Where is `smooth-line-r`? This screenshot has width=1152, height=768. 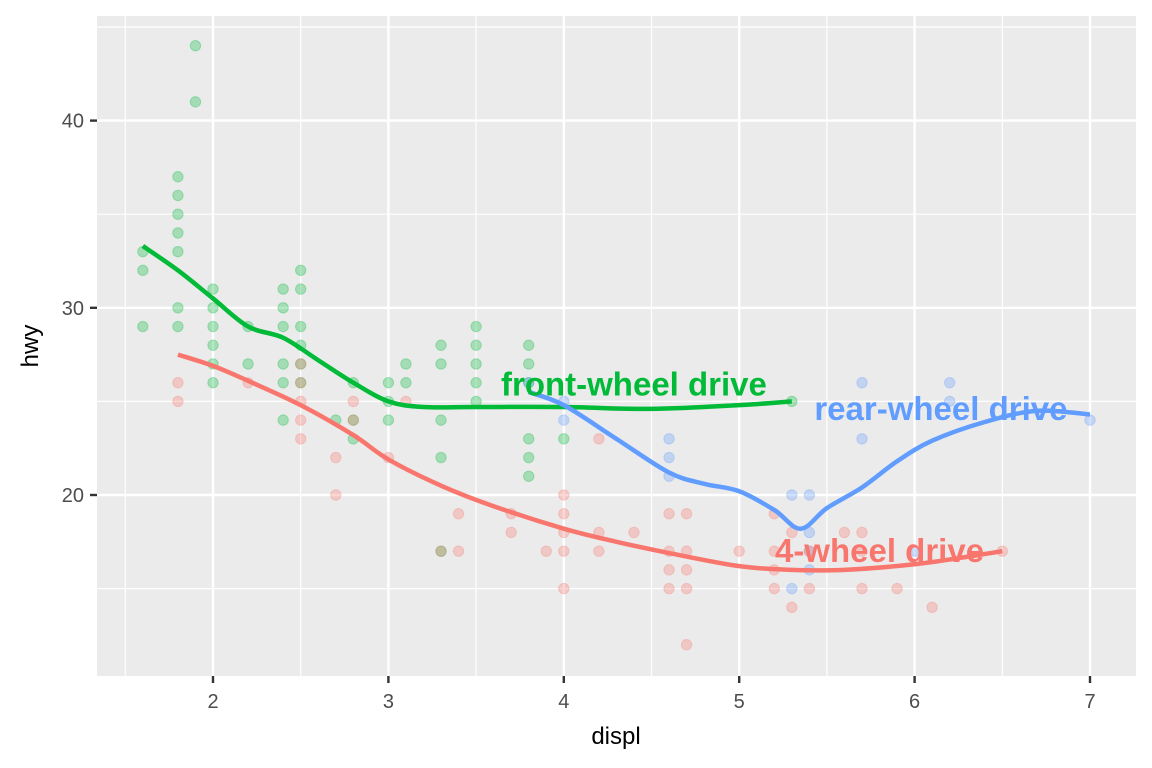 smooth-line-r is located at coordinates (809, 460).